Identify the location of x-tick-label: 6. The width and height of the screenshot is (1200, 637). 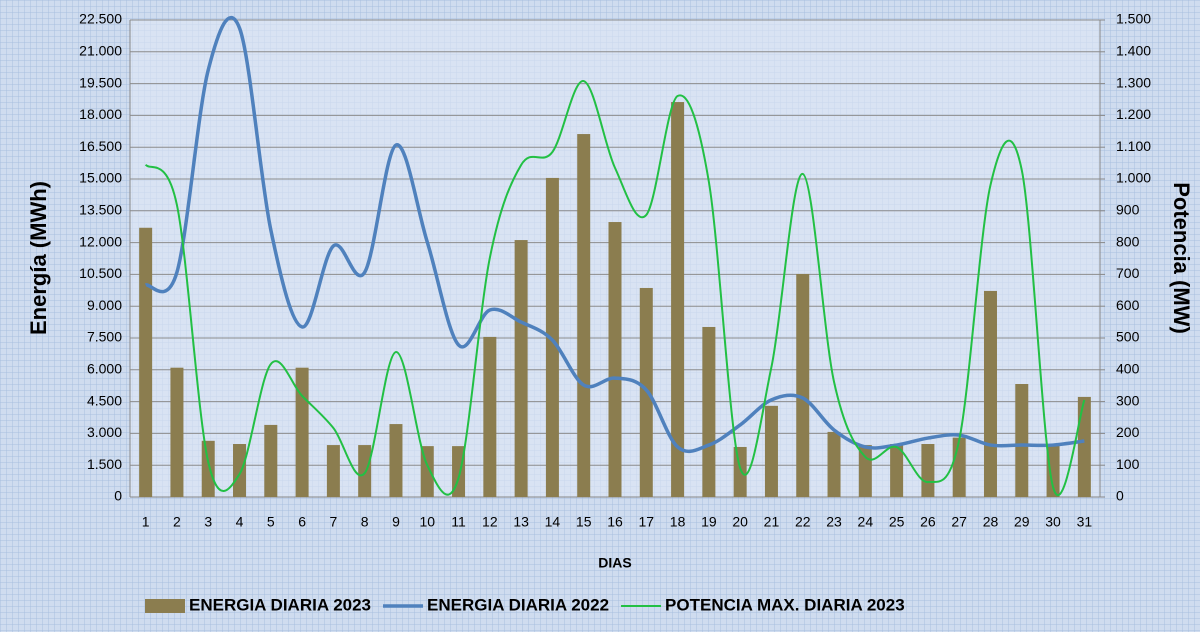
(302, 522).